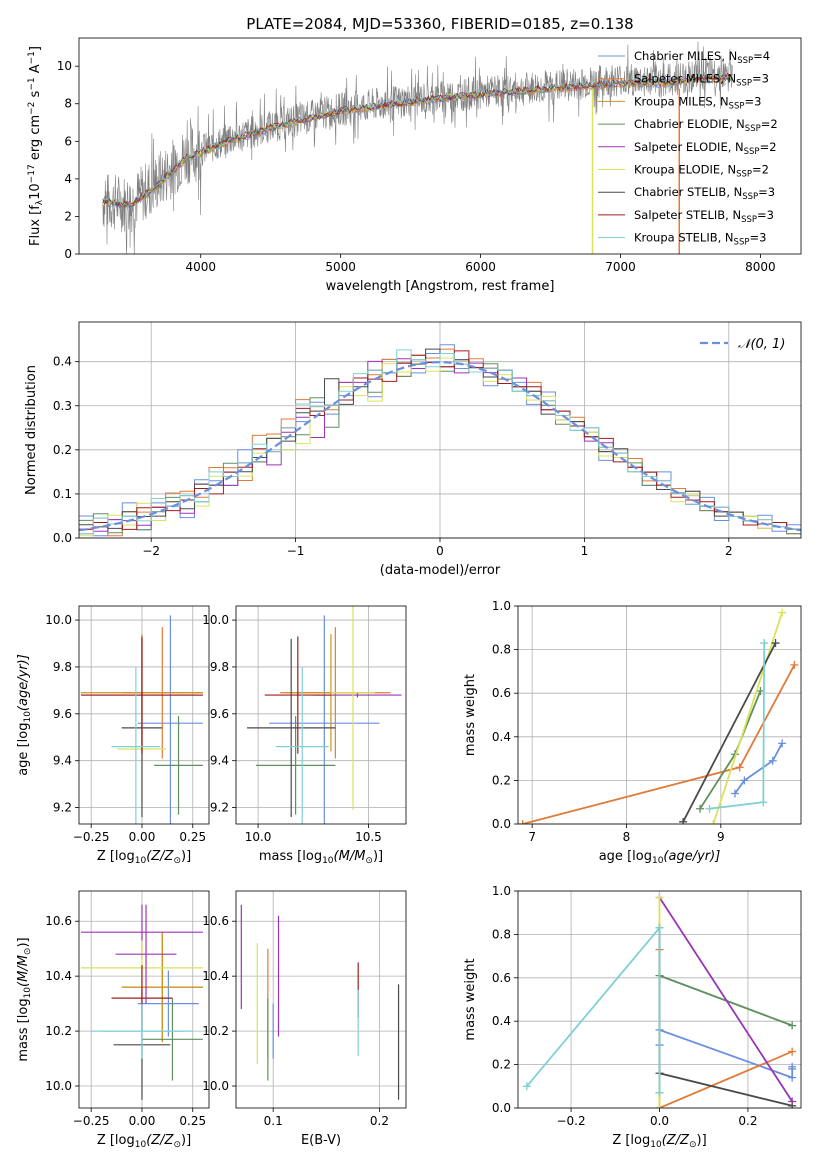 Image resolution: width=819 pixels, height=1170 pixels. I want to click on x-tick-label: 5000, so click(340, 267).